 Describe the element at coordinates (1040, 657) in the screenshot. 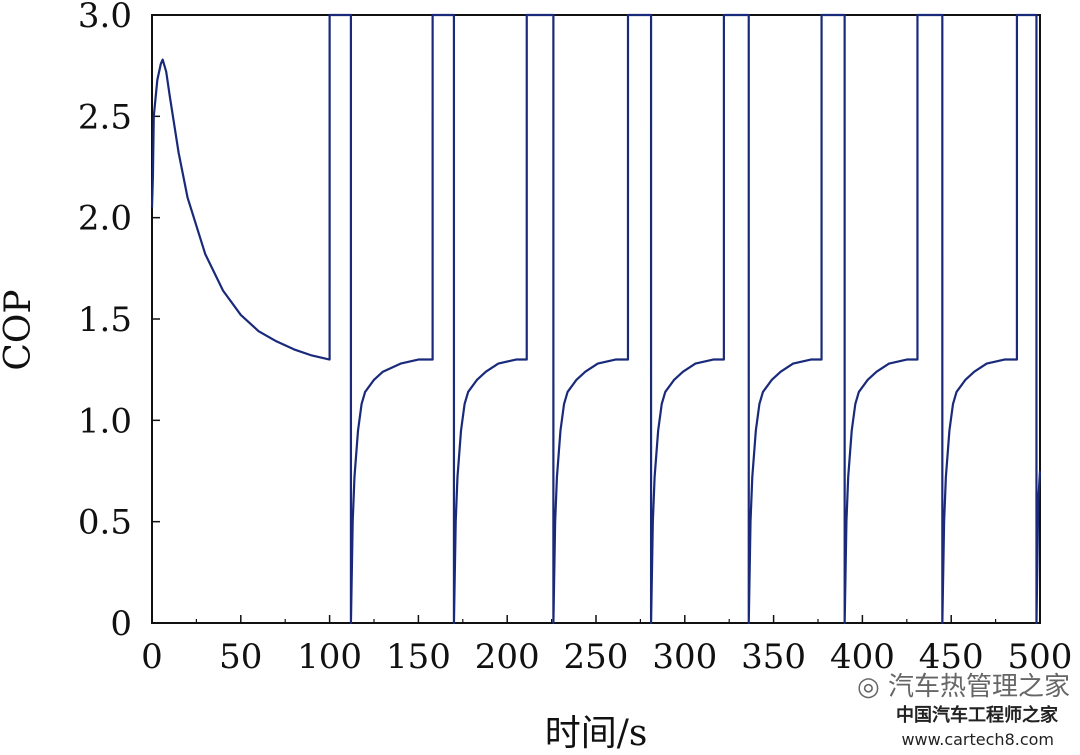

I see `x-tick-label: 500` at that location.